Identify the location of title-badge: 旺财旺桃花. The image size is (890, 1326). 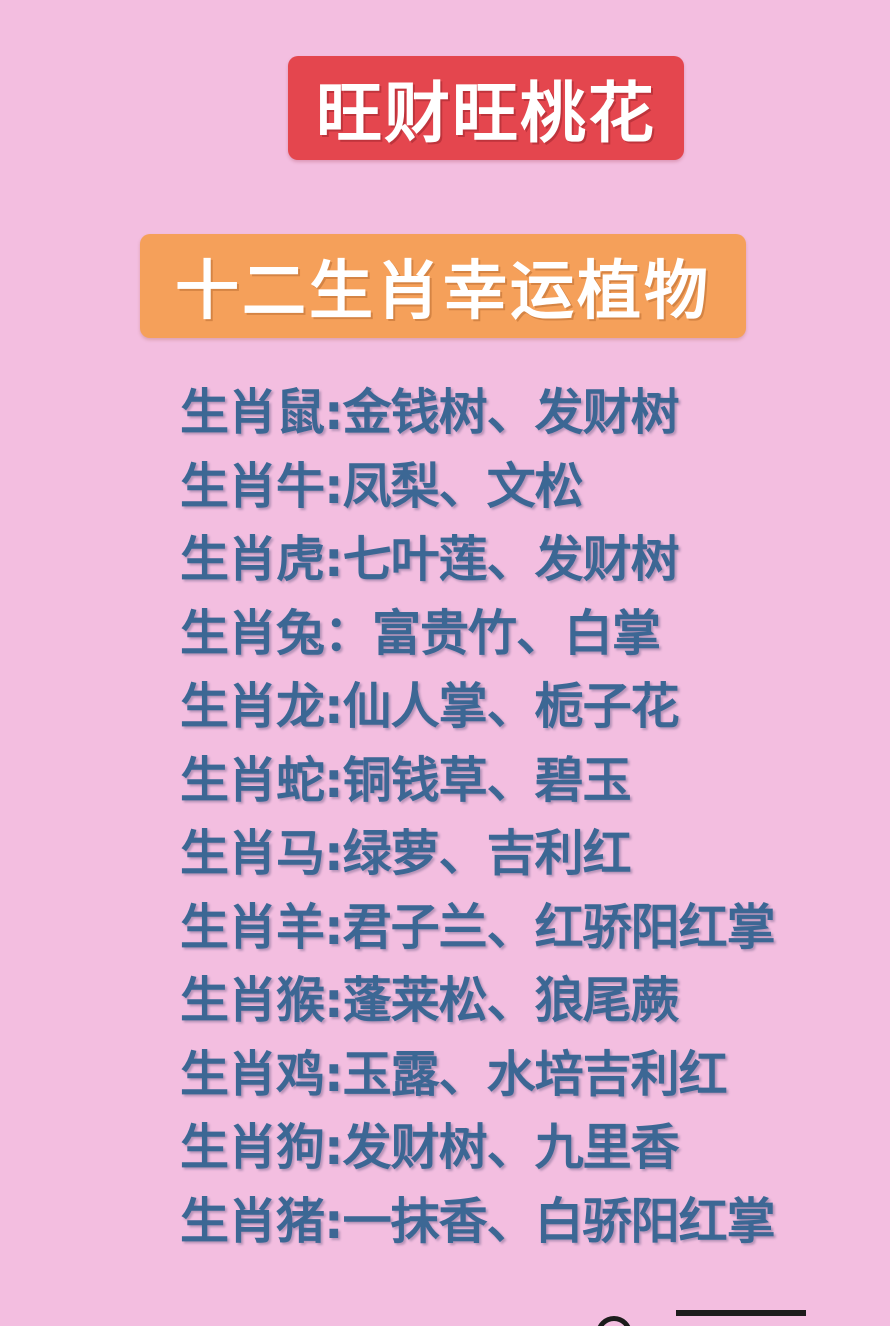
(486, 108).